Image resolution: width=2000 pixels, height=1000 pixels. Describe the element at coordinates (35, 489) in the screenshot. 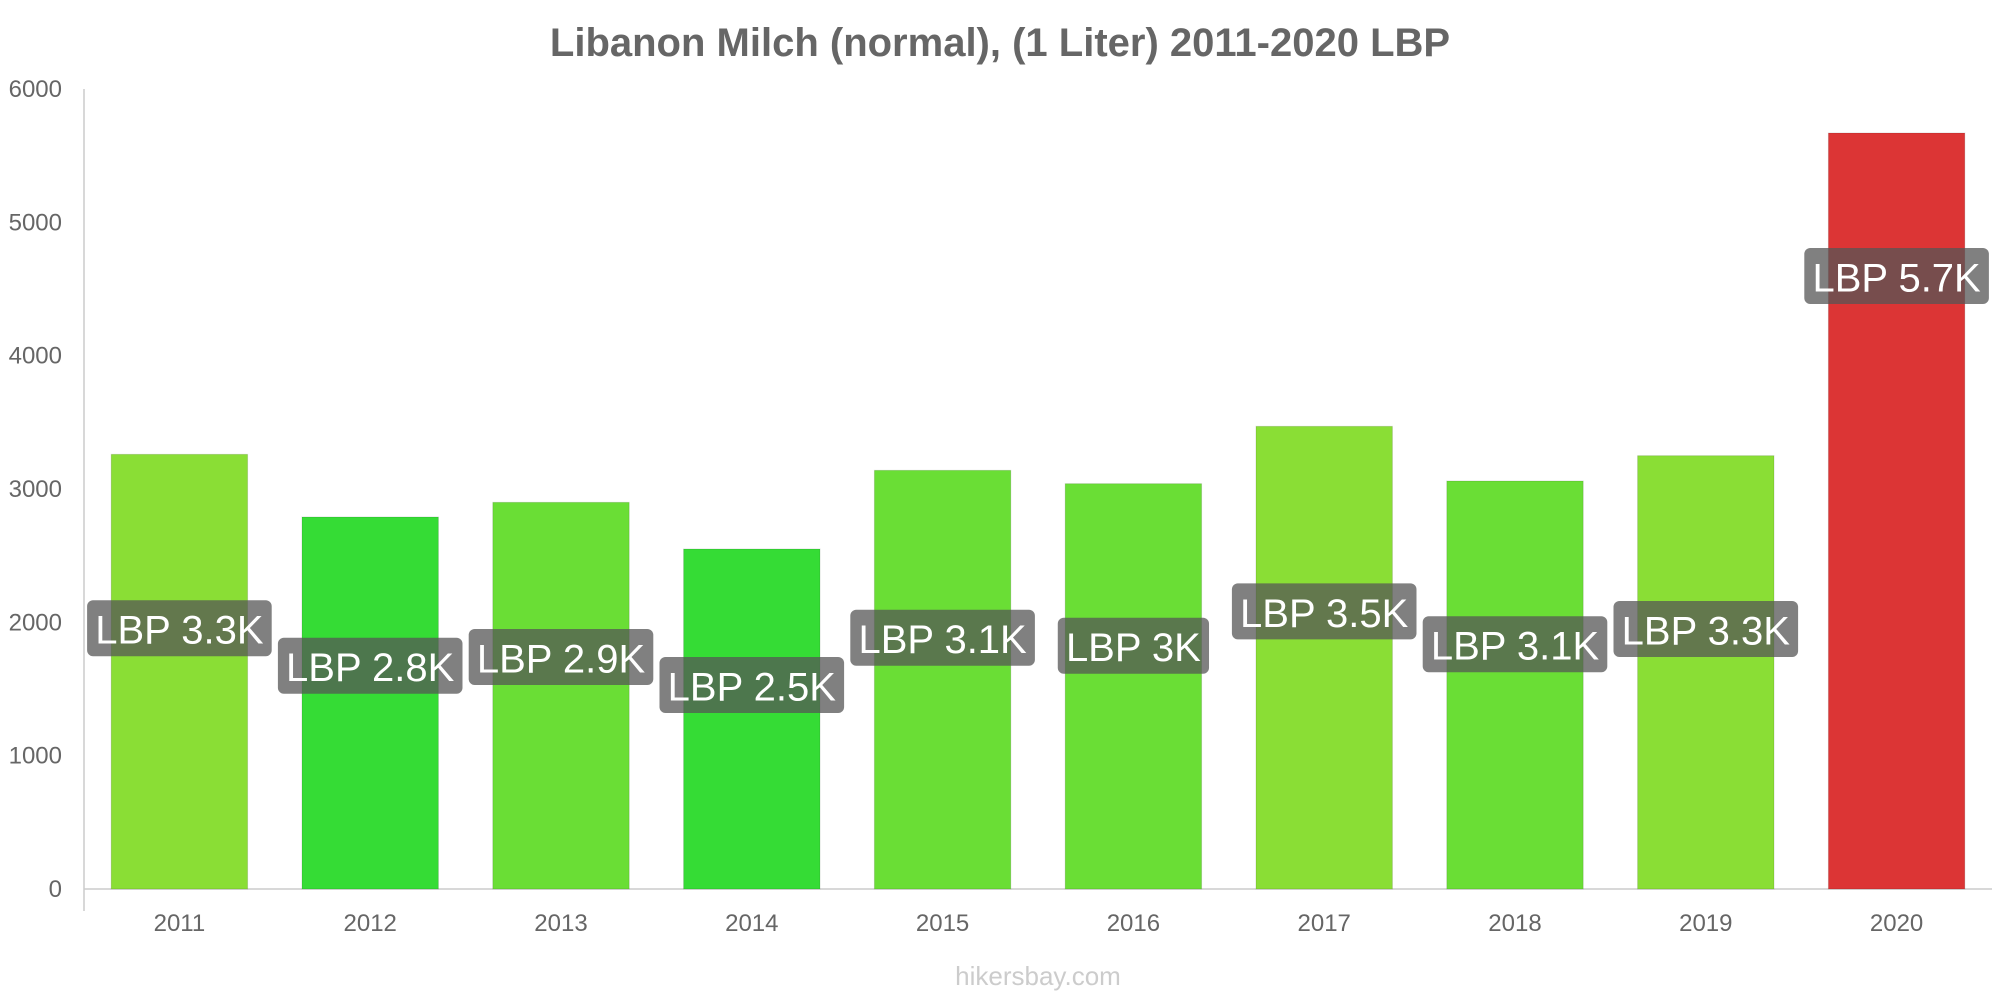

I see `y-tick-label: 3000` at that location.